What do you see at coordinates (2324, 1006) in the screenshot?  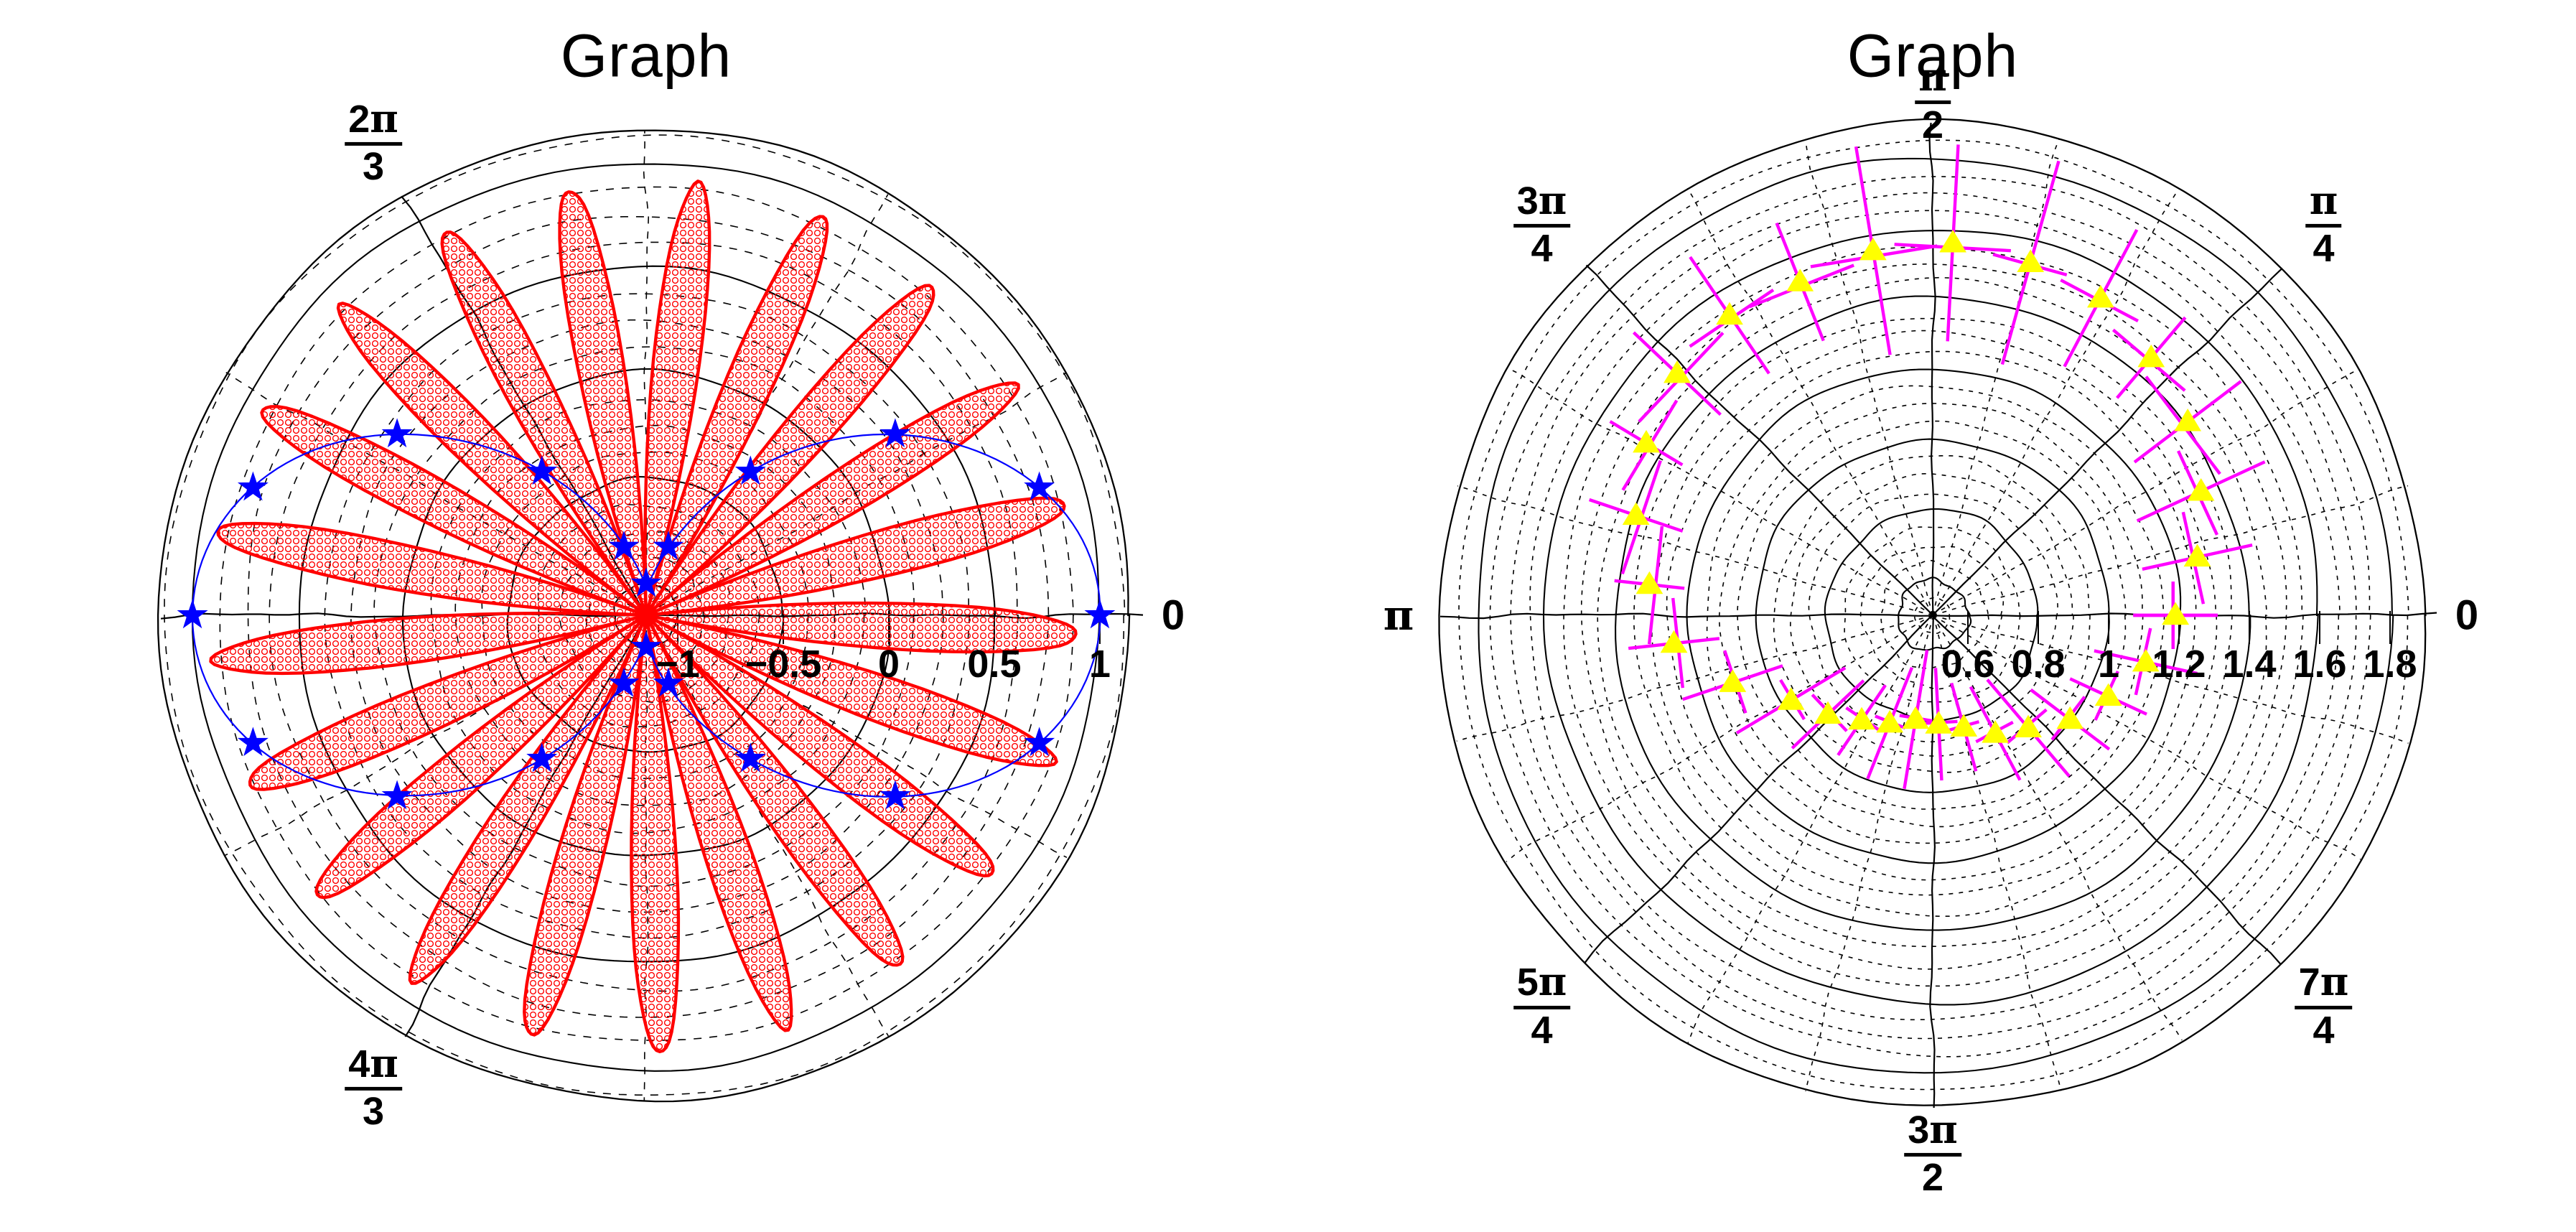 I see `theta-label: 7π 4` at bounding box center [2324, 1006].